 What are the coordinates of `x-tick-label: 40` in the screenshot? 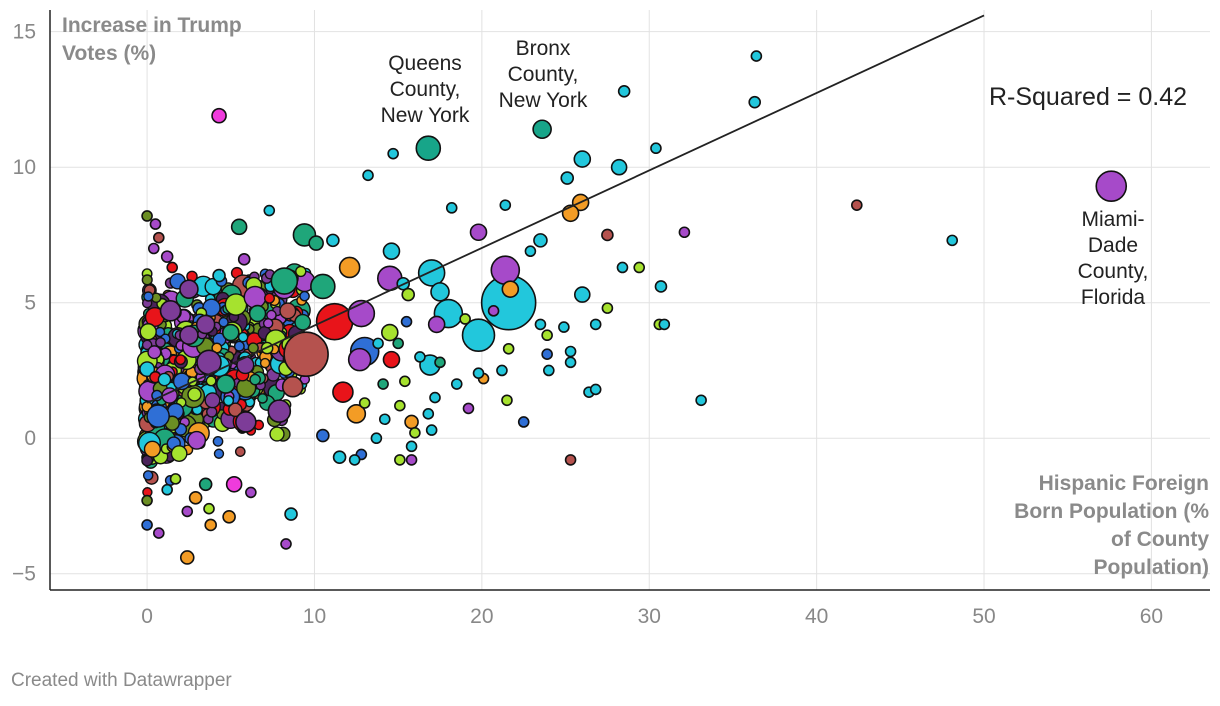 It's located at (816, 616).